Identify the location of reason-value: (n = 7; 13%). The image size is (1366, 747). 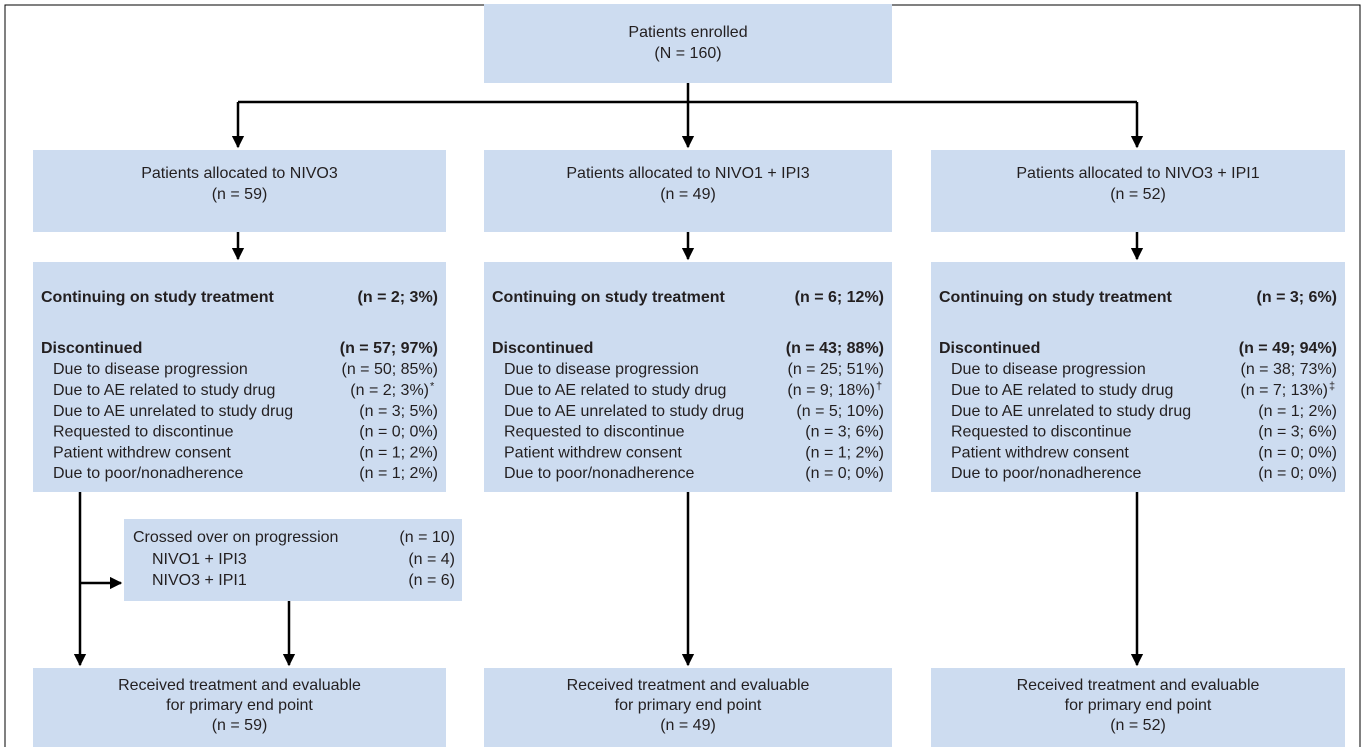
(1284, 390).